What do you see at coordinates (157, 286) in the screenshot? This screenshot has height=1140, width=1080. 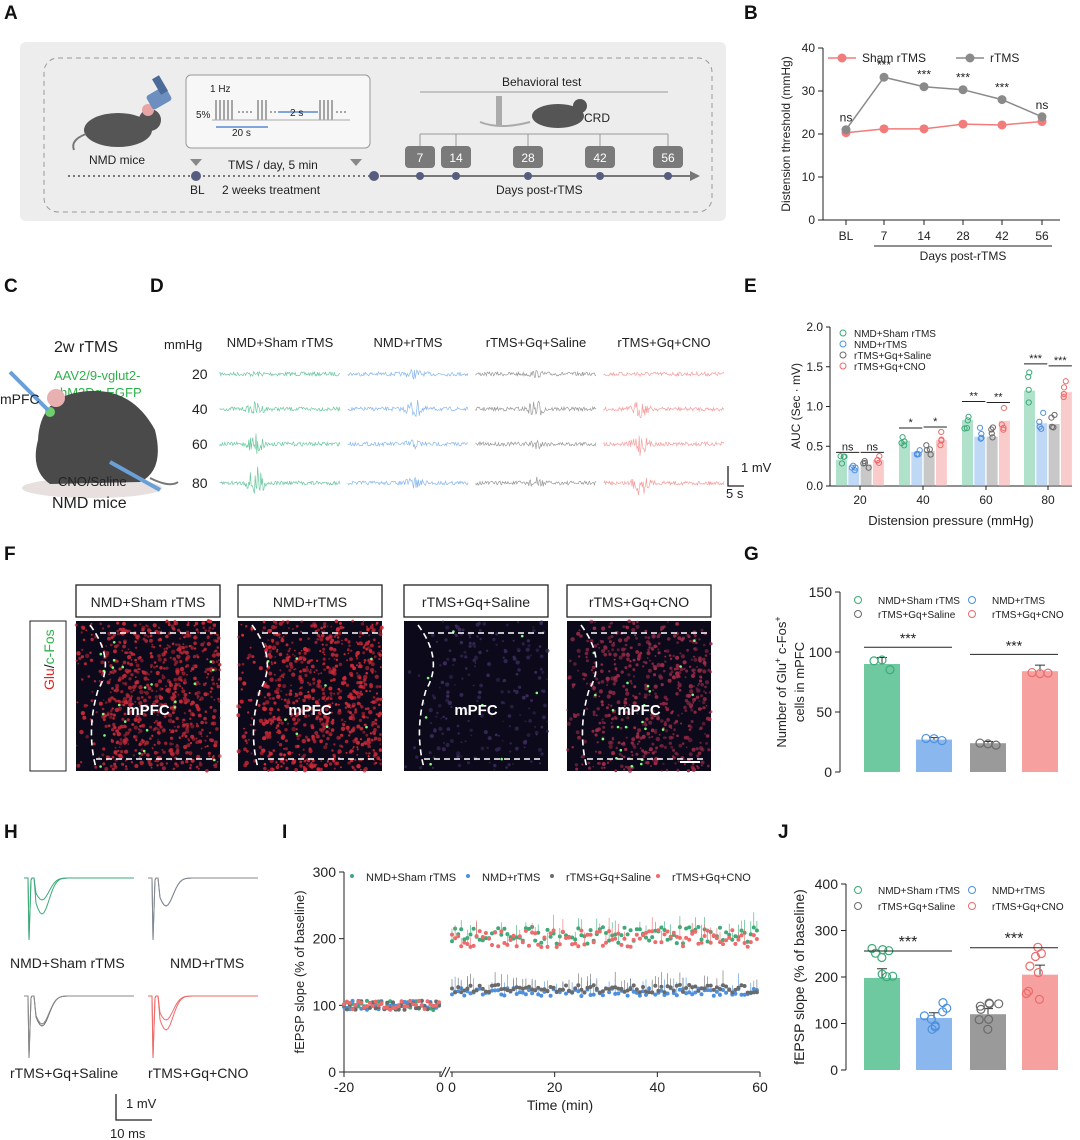 I see `panel-label-d: D` at bounding box center [157, 286].